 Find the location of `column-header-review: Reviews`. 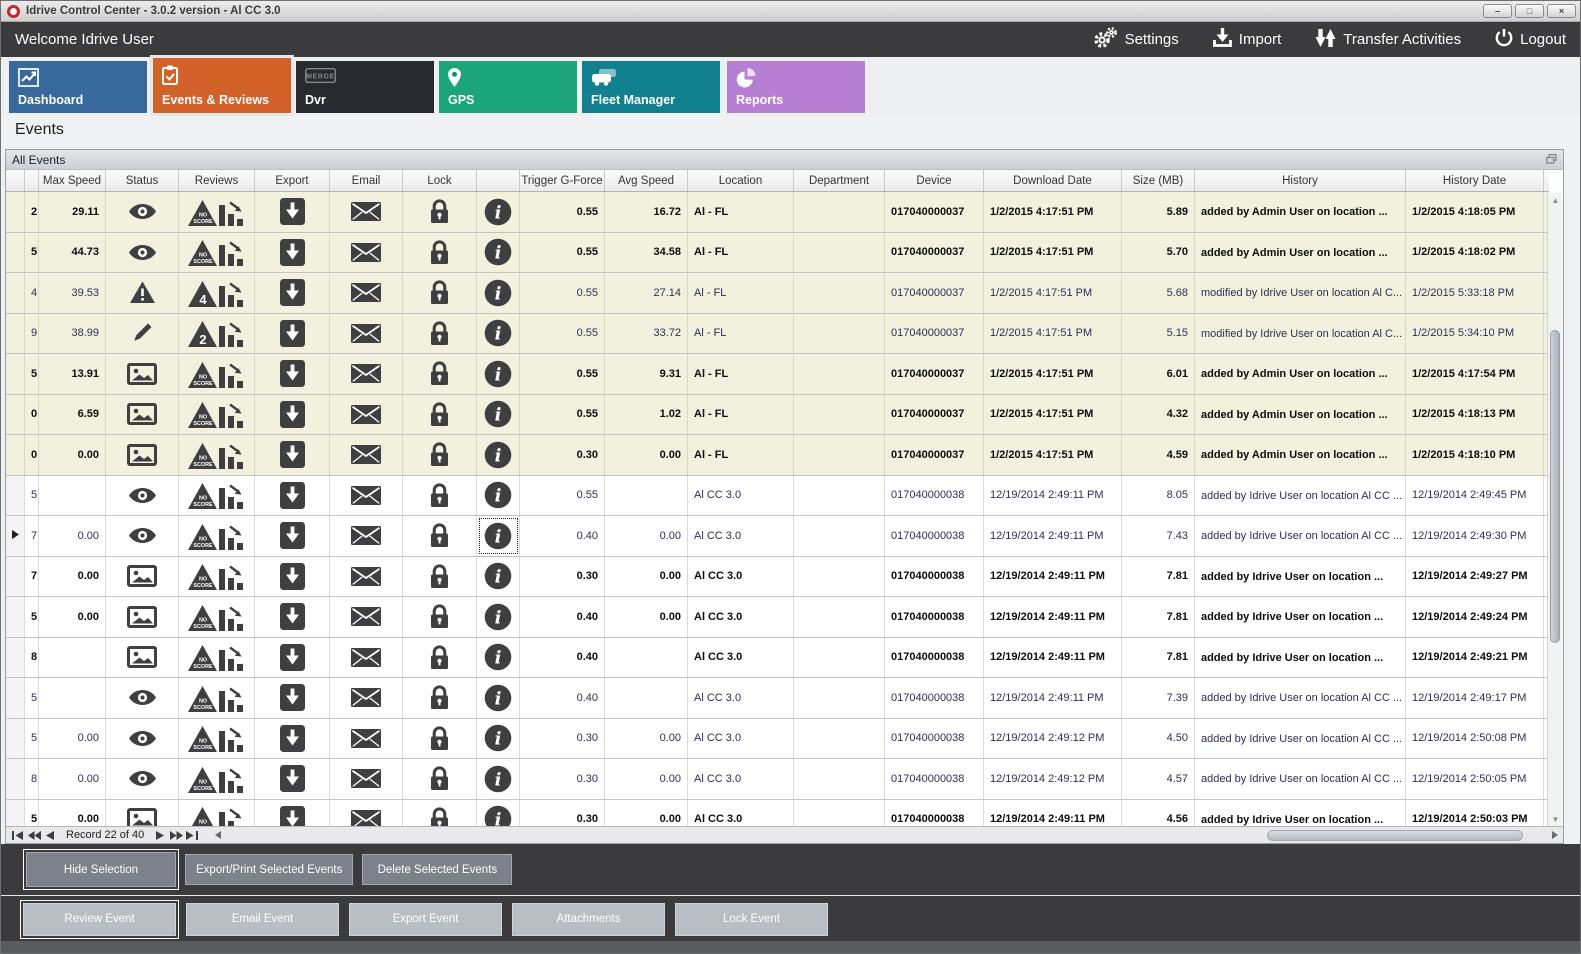

column-header-review: Reviews is located at coordinates (217, 180).